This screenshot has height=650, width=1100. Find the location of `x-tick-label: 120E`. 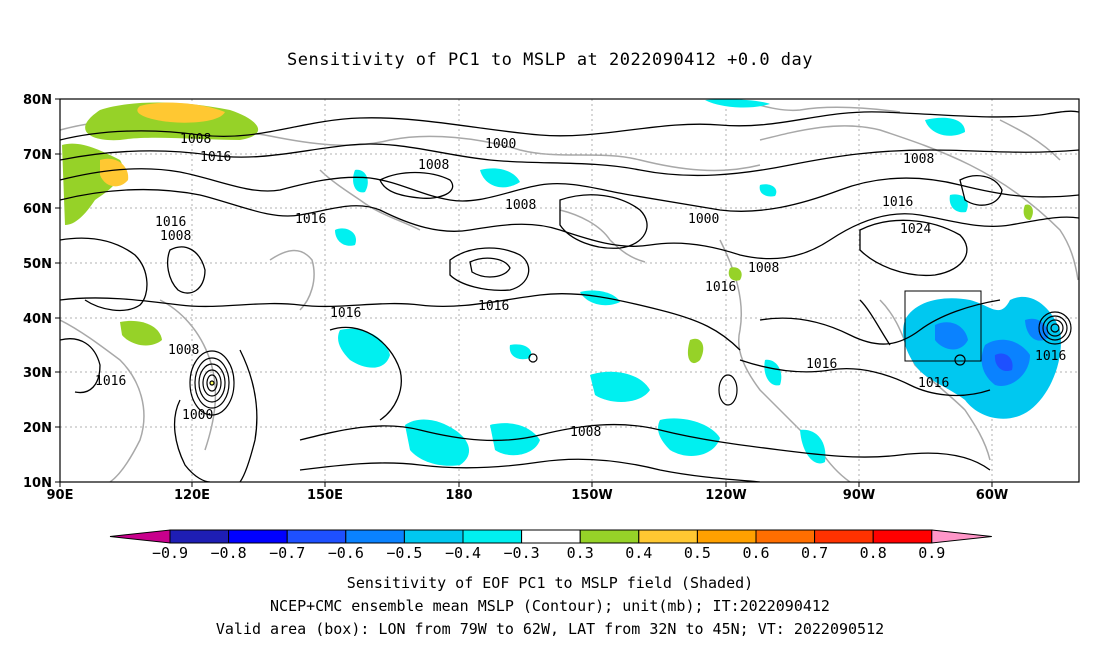

x-tick-label: 120E is located at coordinates (192, 495).